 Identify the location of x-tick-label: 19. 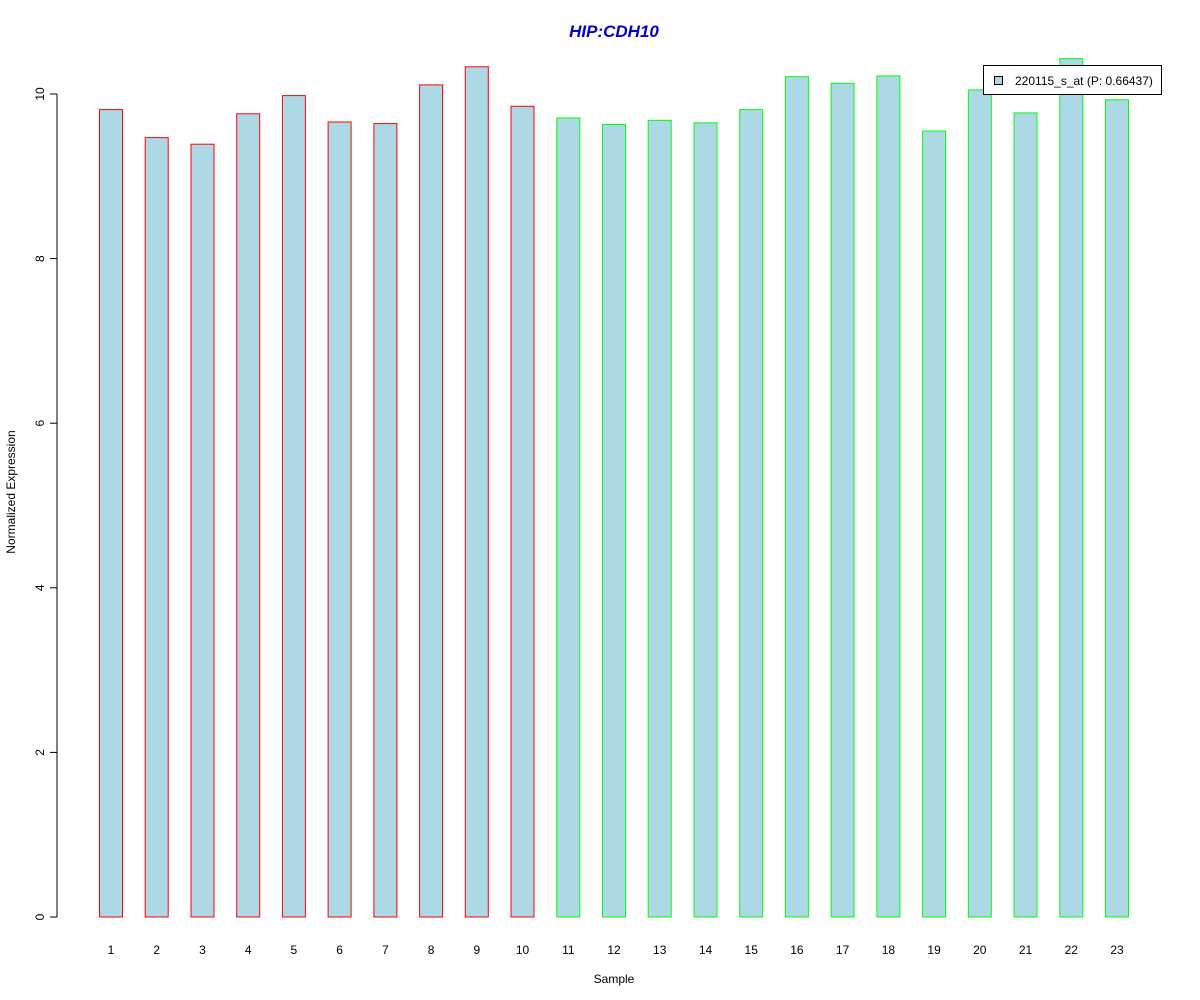
(934, 950).